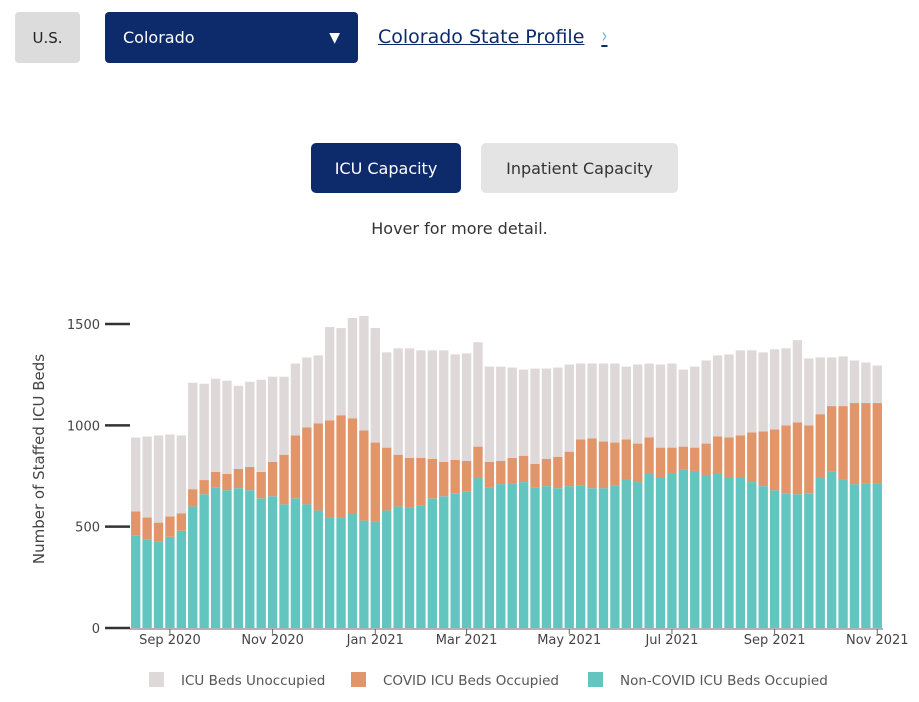  Describe the element at coordinates (493, 36) in the screenshot. I see `state-profile-link: Colorado State Profile ›` at that location.